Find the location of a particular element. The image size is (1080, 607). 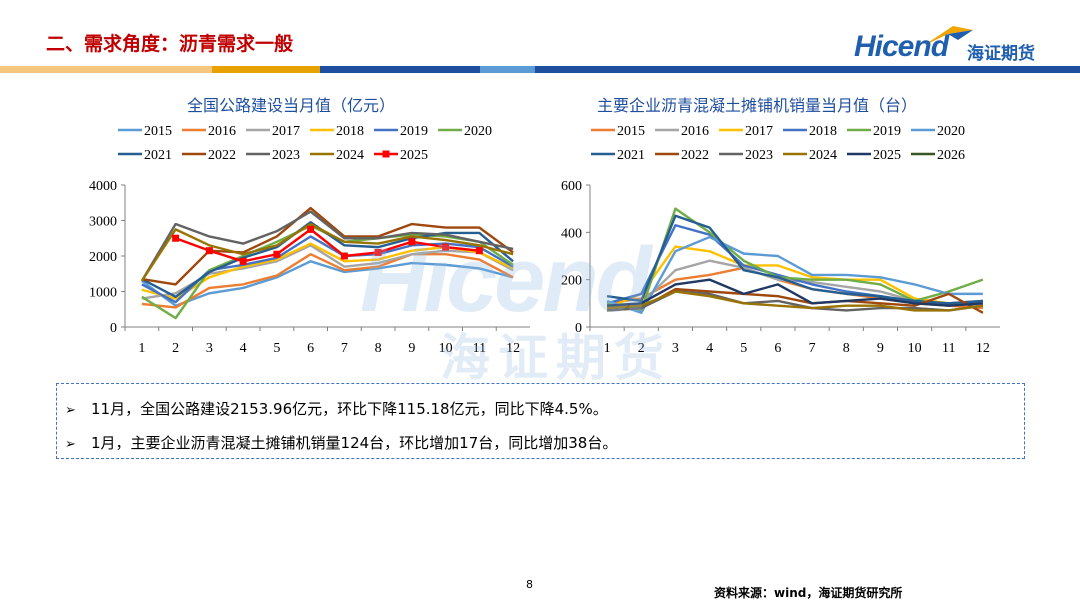

y-tick-label: 200 is located at coordinates (571, 281).